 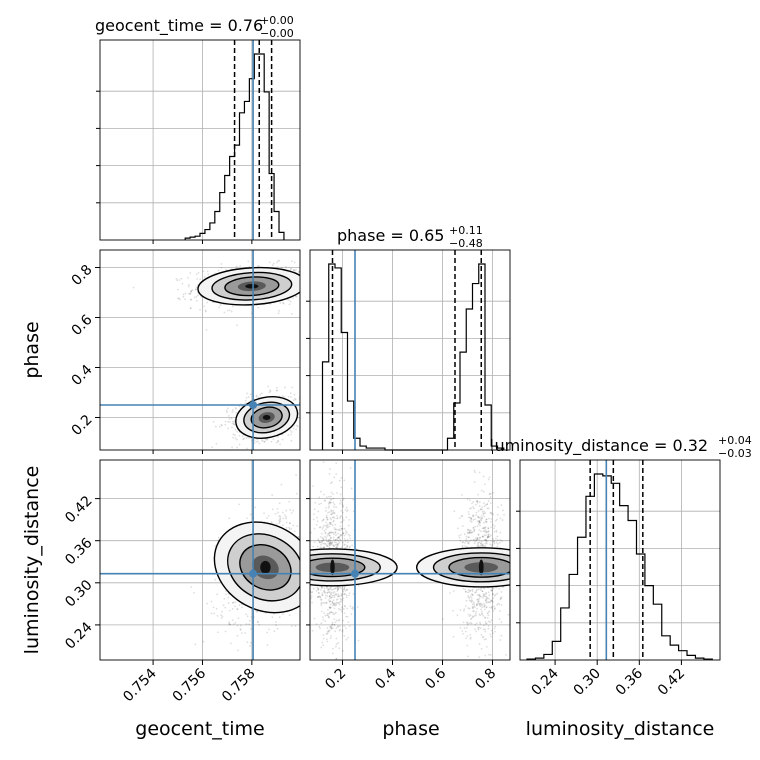 What do you see at coordinates (78, 635) in the screenshot?
I see `y-tick-label-luminosity_distance: 0.24` at bounding box center [78, 635].